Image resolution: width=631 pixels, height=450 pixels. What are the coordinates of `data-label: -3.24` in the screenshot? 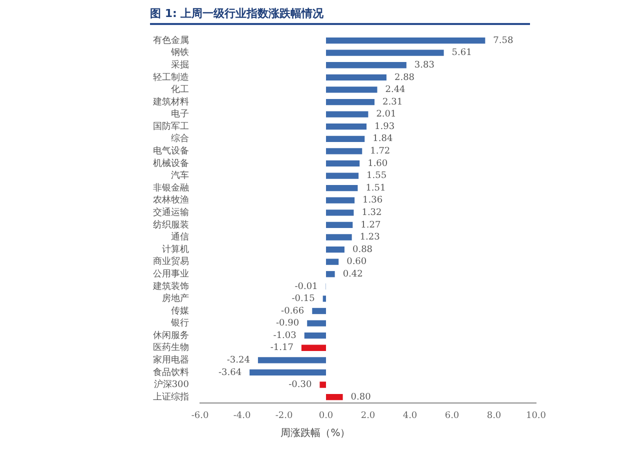 It's located at (238, 361).